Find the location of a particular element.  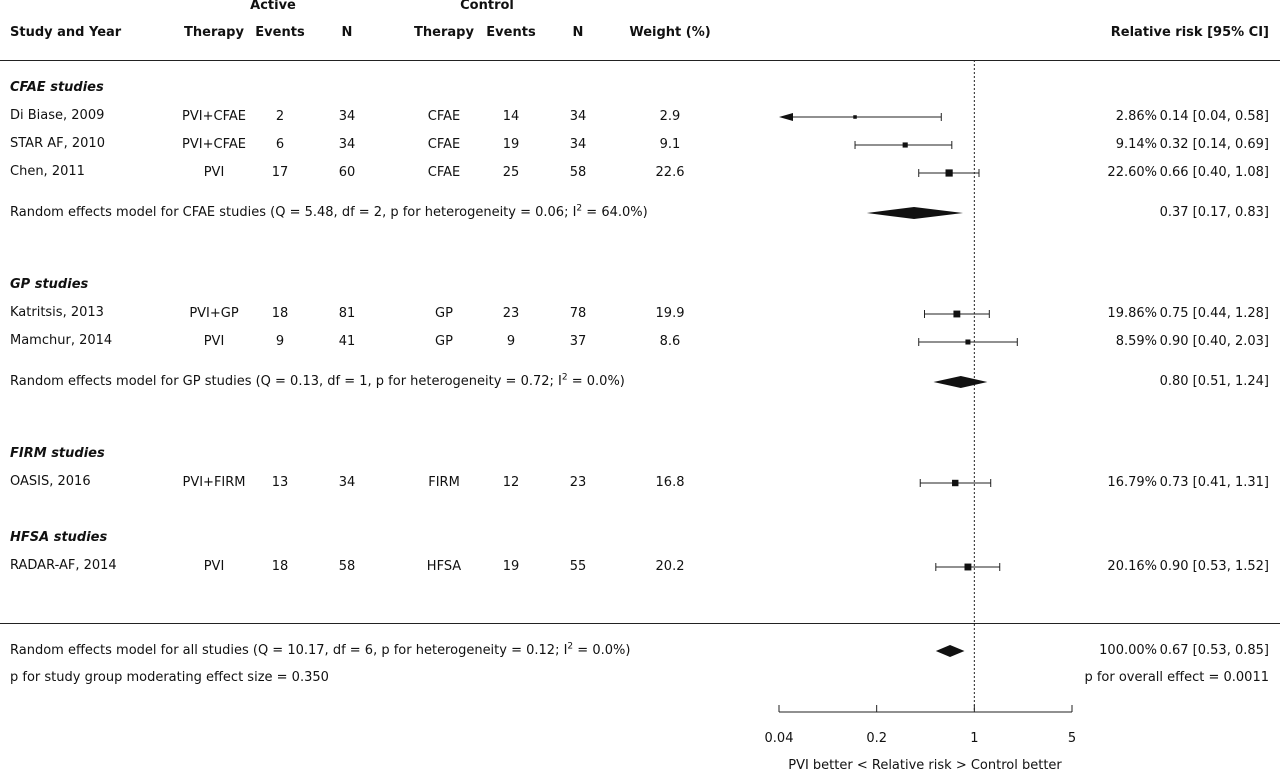

study-name: Chen, 2011 is located at coordinates (47, 171).